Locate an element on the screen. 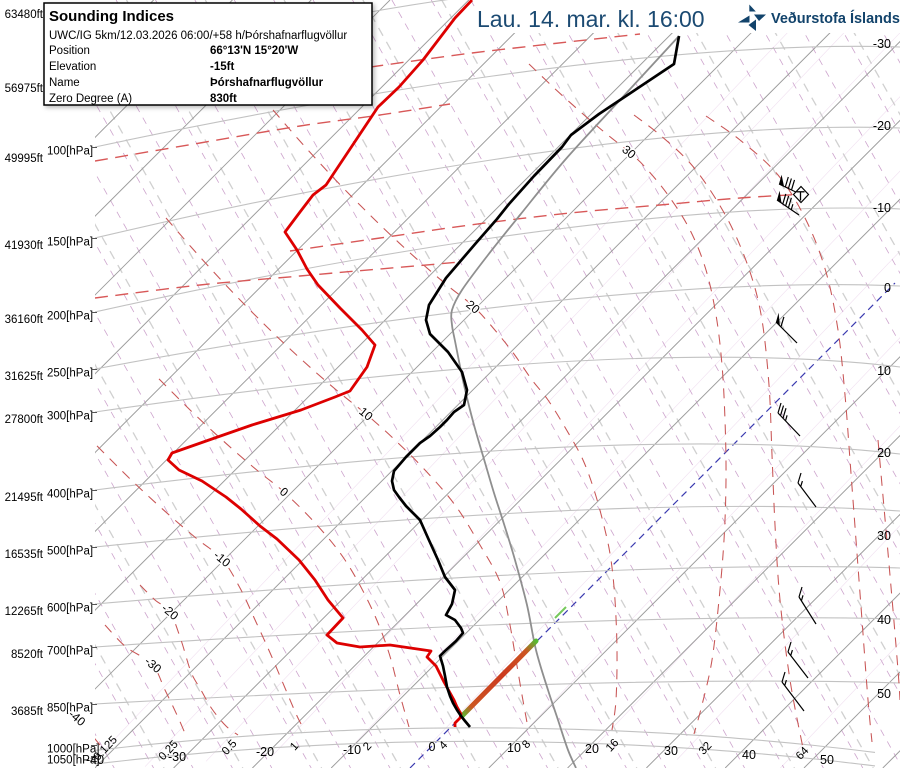  svg-text: Position is located at coordinates (69, 51).